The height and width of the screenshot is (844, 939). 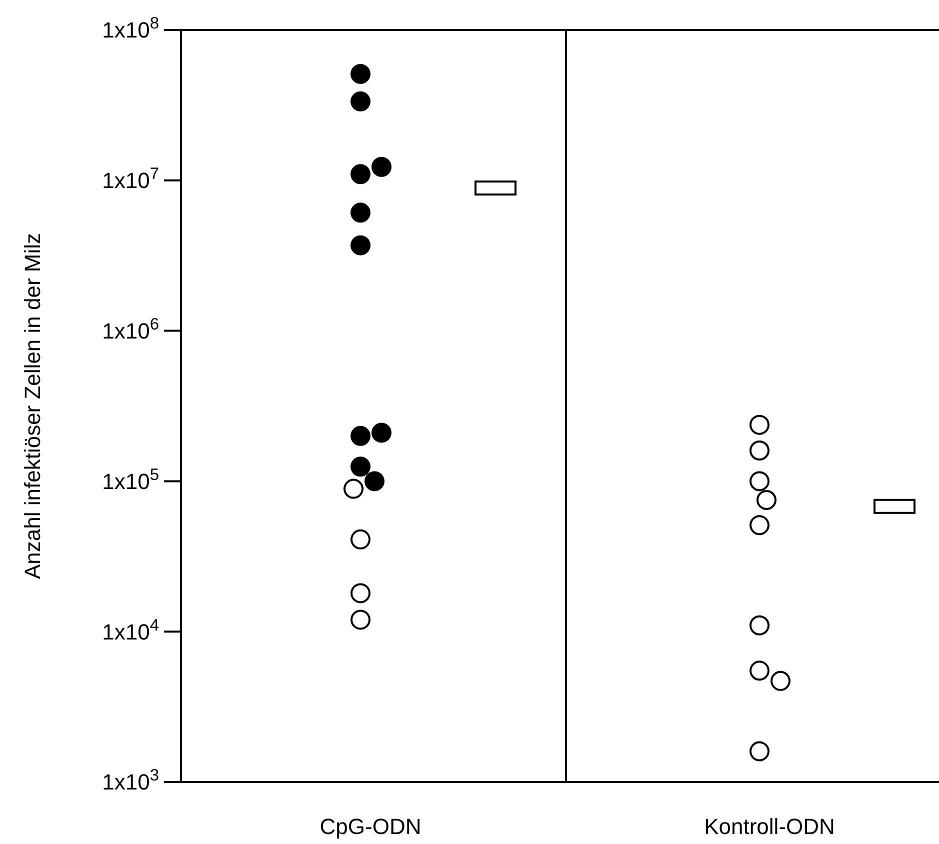 What do you see at coordinates (32, 406) in the screenshot?
I see `y-axis-title: Anzahl infektiöser Zellen in der Milz` at bounding box center [32, 406].